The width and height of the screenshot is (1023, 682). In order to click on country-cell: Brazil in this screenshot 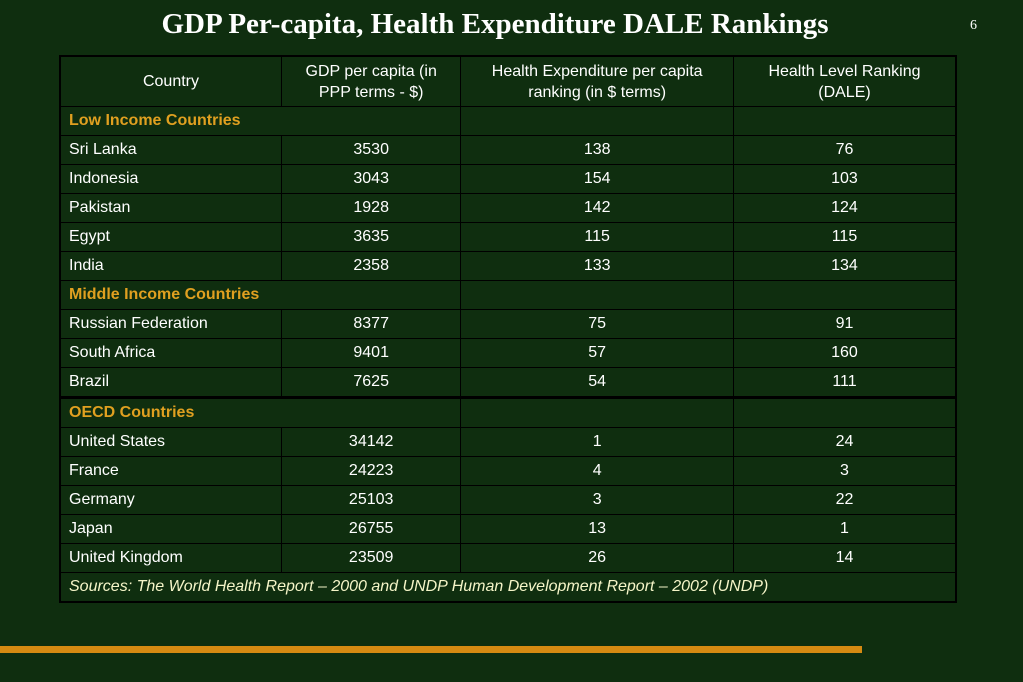, I will do `click(170, 382)`.